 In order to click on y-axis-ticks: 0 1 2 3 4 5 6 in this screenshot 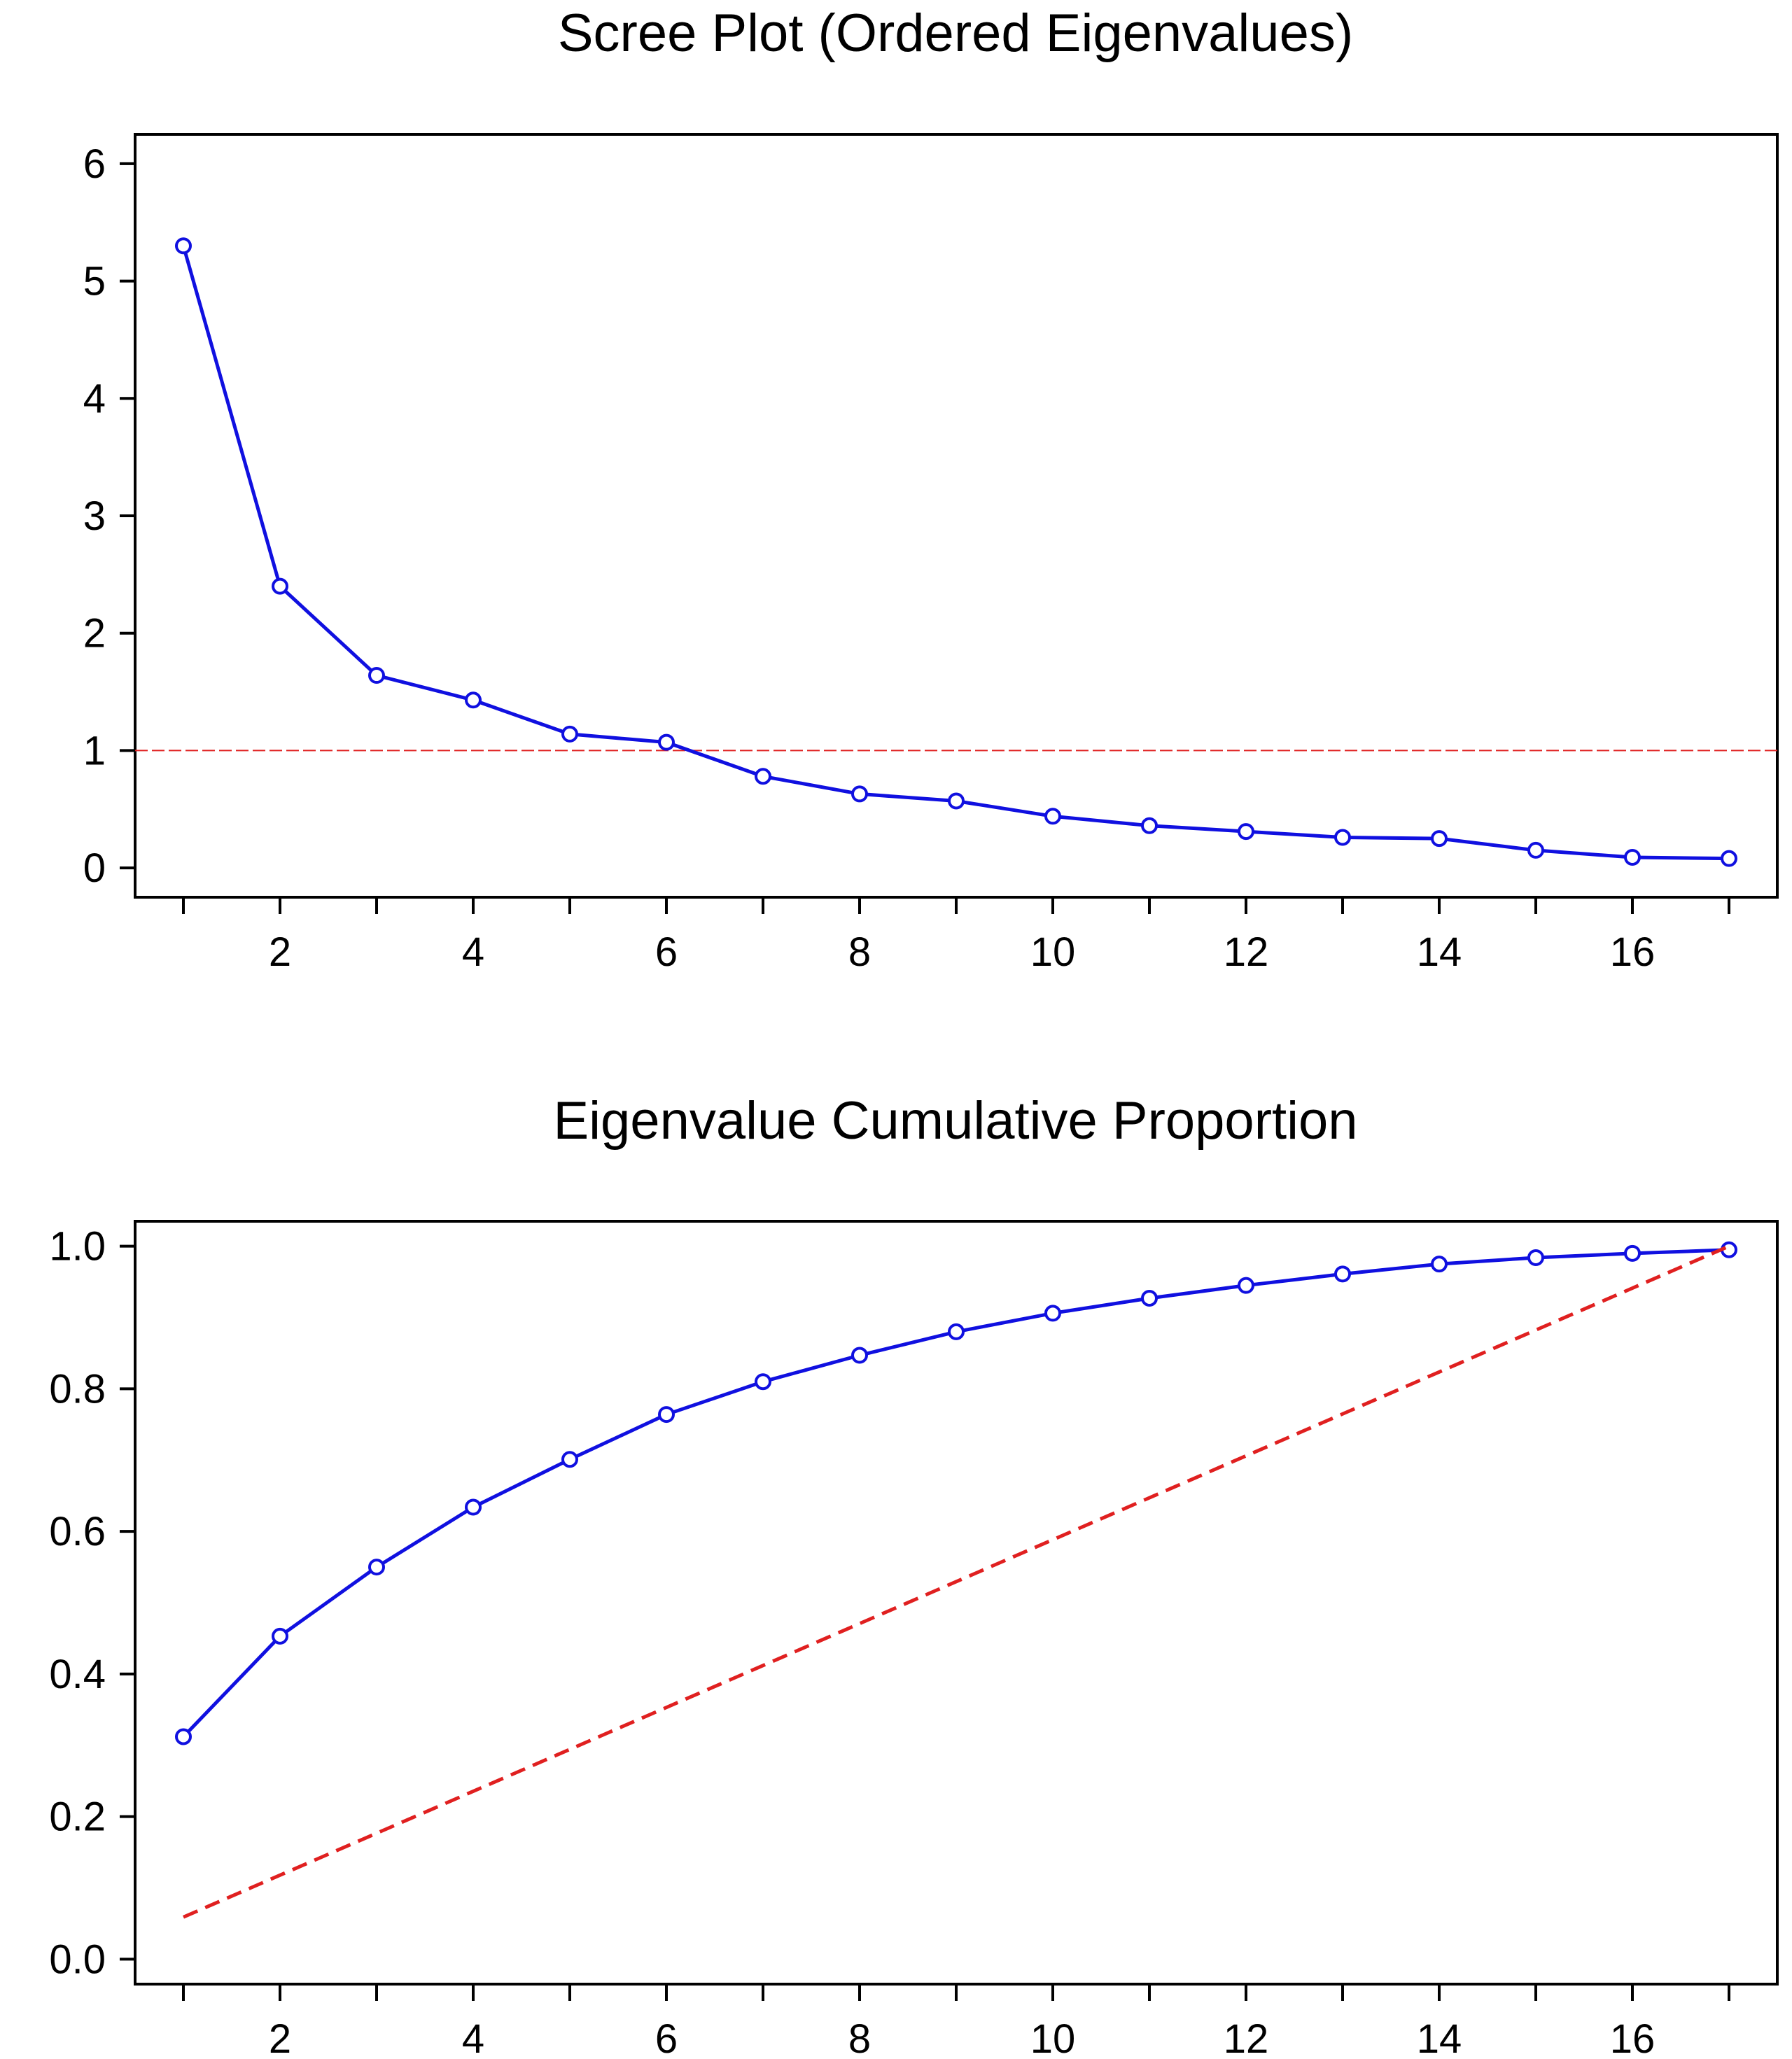, I will do `click(109, 516)`.